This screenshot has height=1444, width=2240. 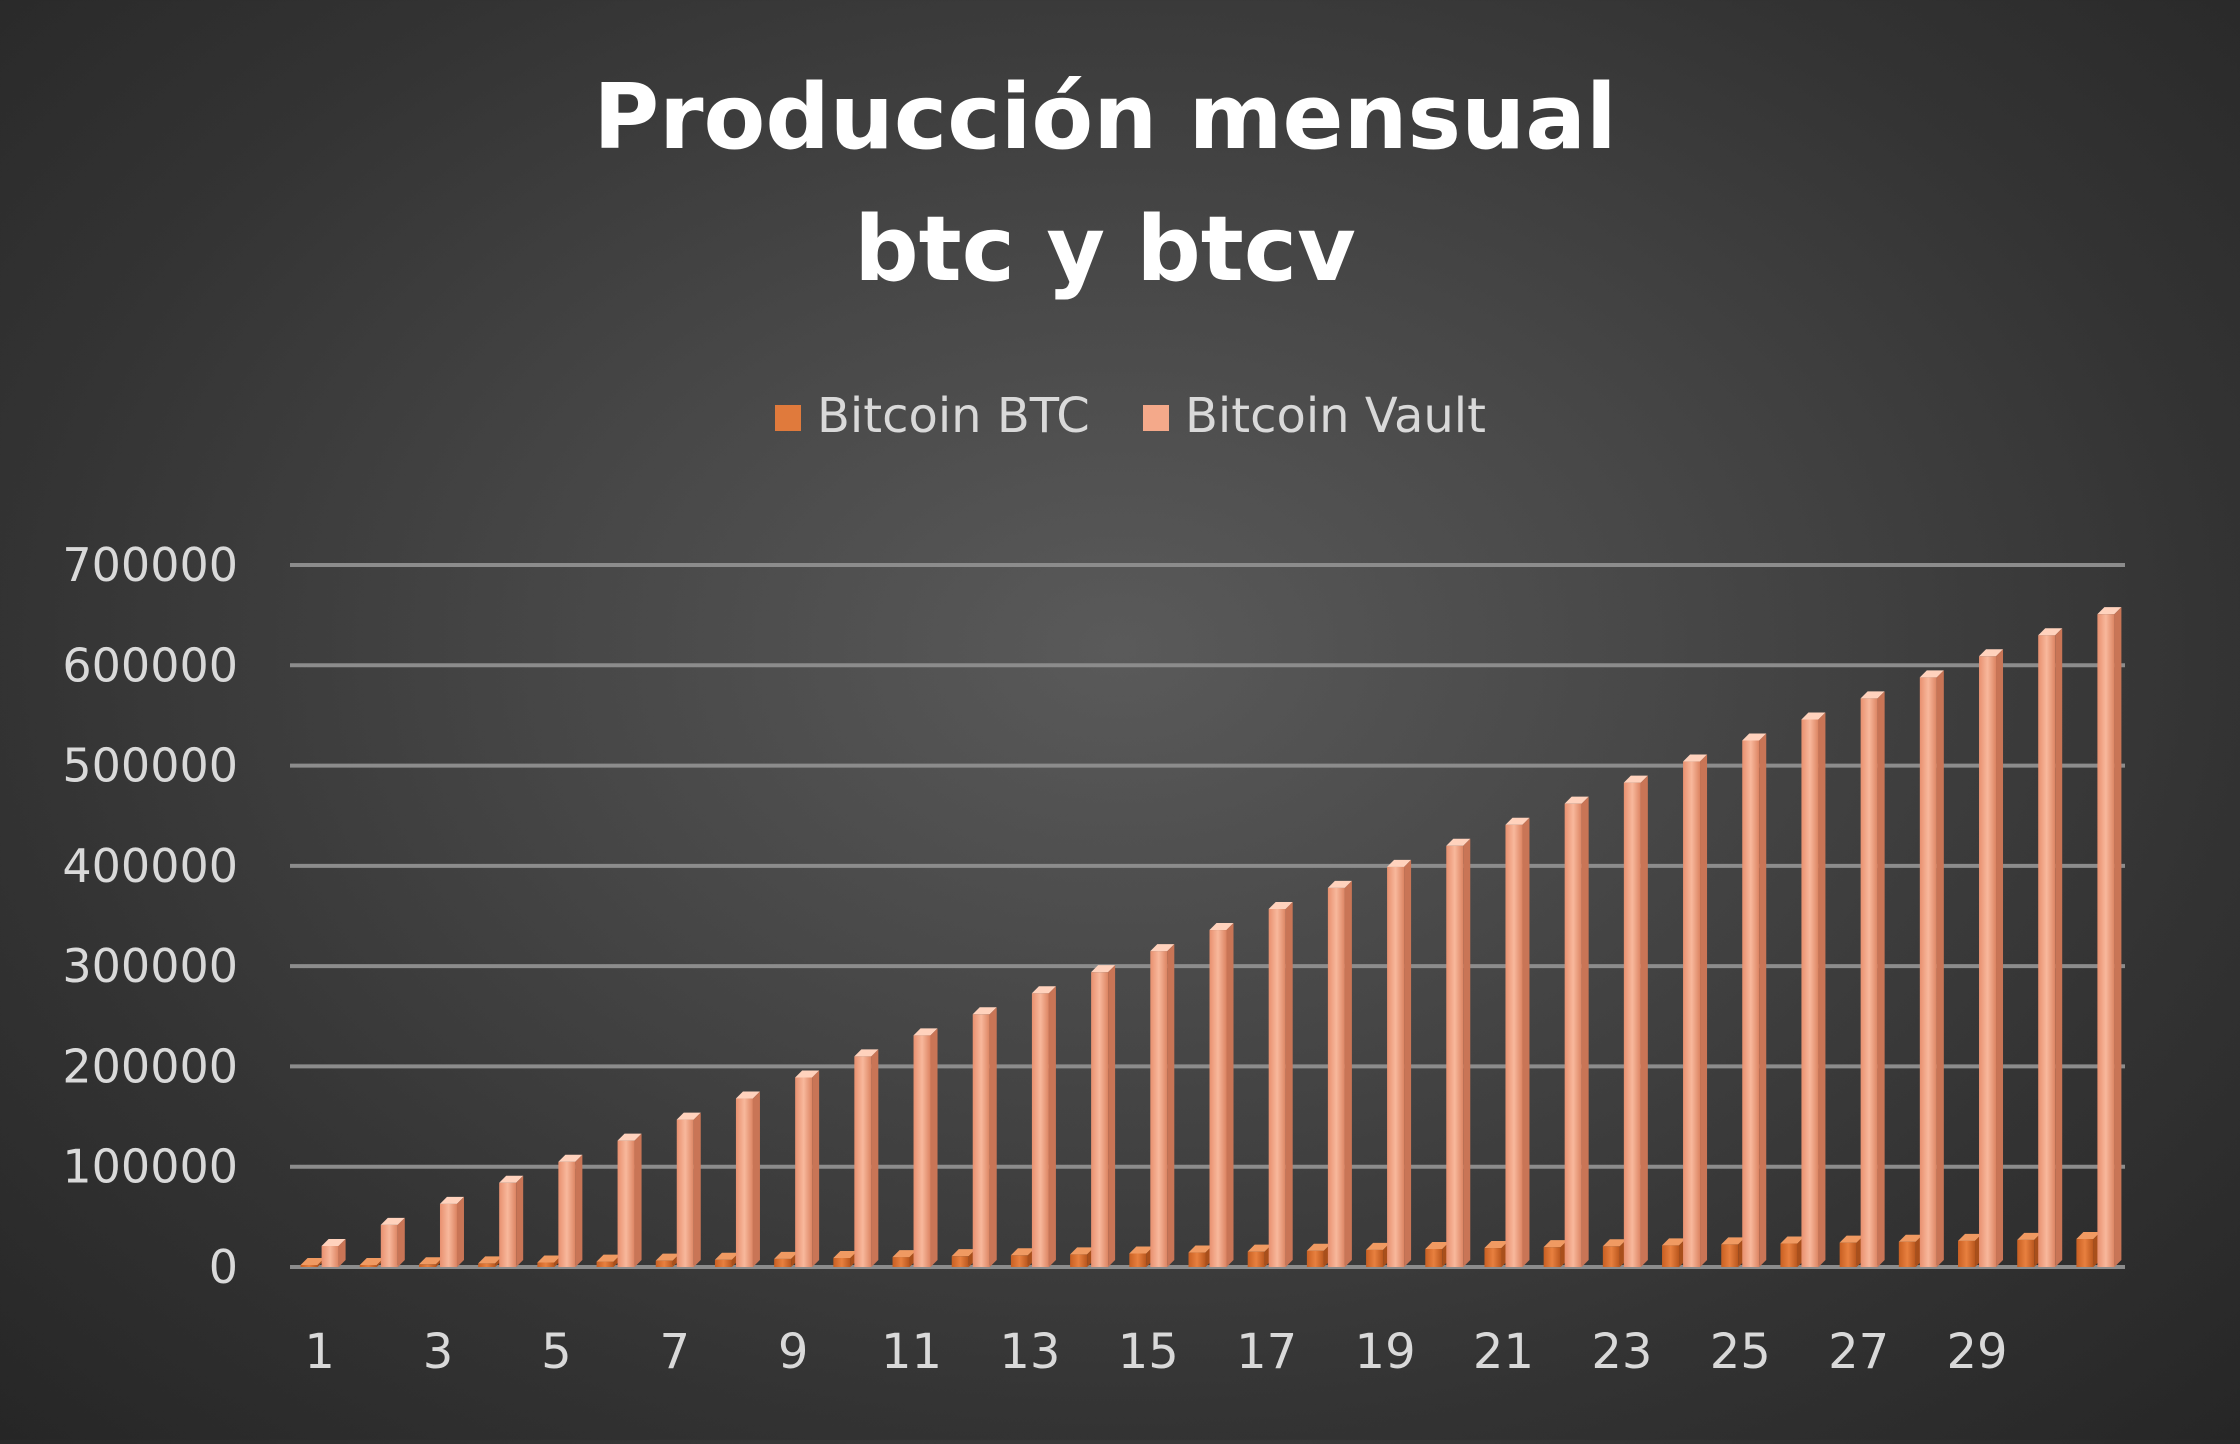 What do you see at coordinates (150, 966) in the screenshot?
I see `y-tick-label: 300000` at bounding box center [150, 966].